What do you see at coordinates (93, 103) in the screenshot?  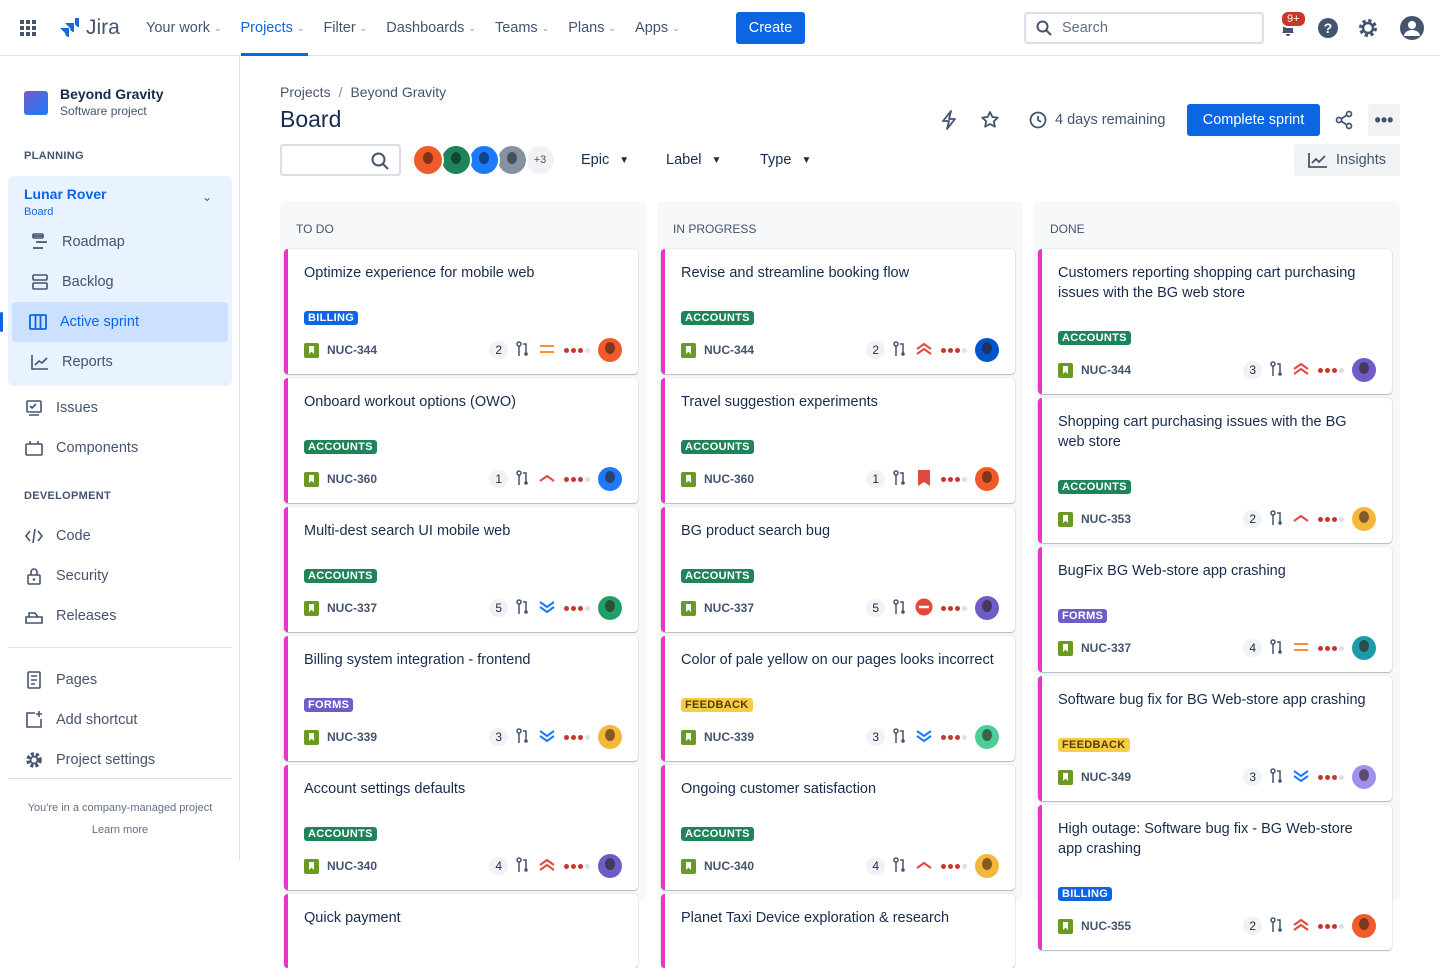 I see `project-header: Beyond Gravity Software project` at bounding box center [93, 103].